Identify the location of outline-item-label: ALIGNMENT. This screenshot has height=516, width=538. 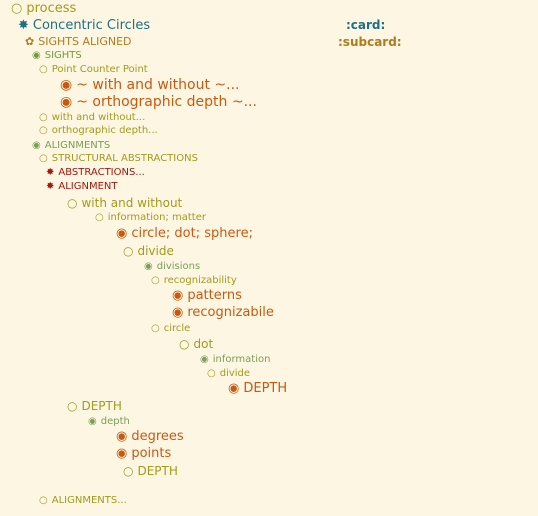
(88, 186).